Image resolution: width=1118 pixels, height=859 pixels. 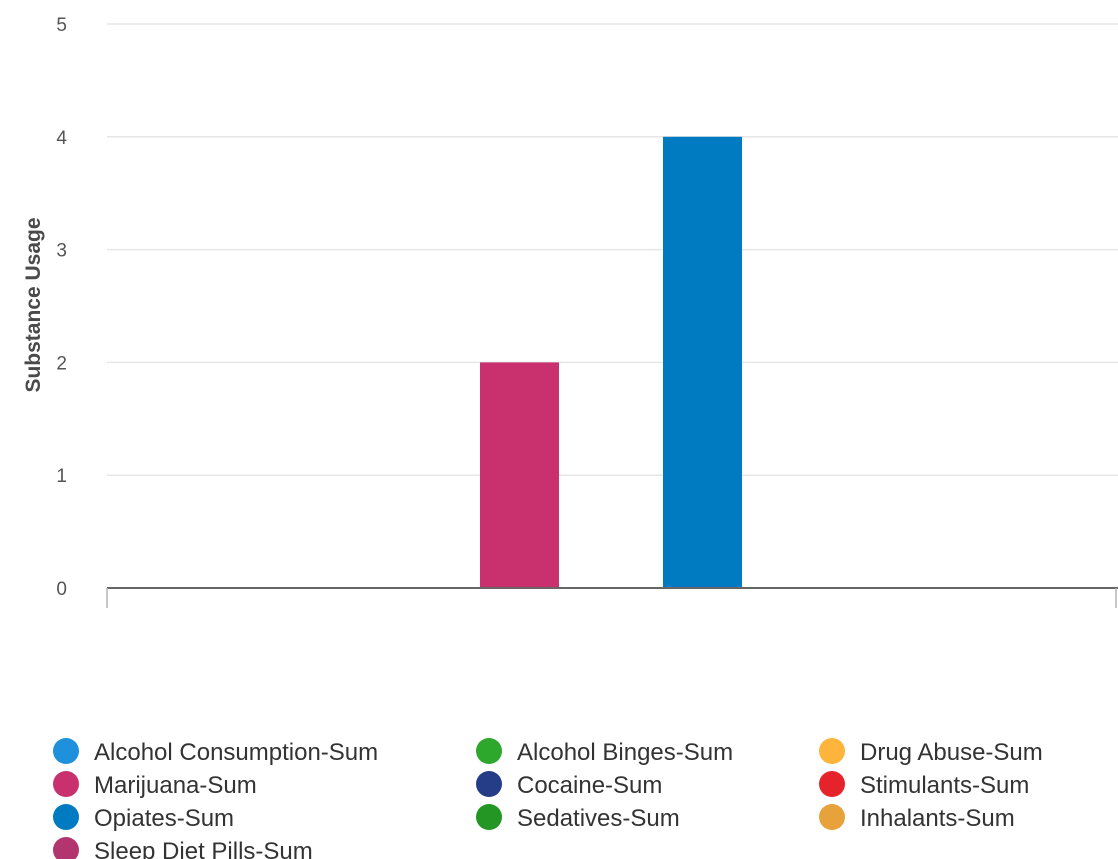 I want to click on legend-label: Opiates-Sum, so click(x=164, y=818).